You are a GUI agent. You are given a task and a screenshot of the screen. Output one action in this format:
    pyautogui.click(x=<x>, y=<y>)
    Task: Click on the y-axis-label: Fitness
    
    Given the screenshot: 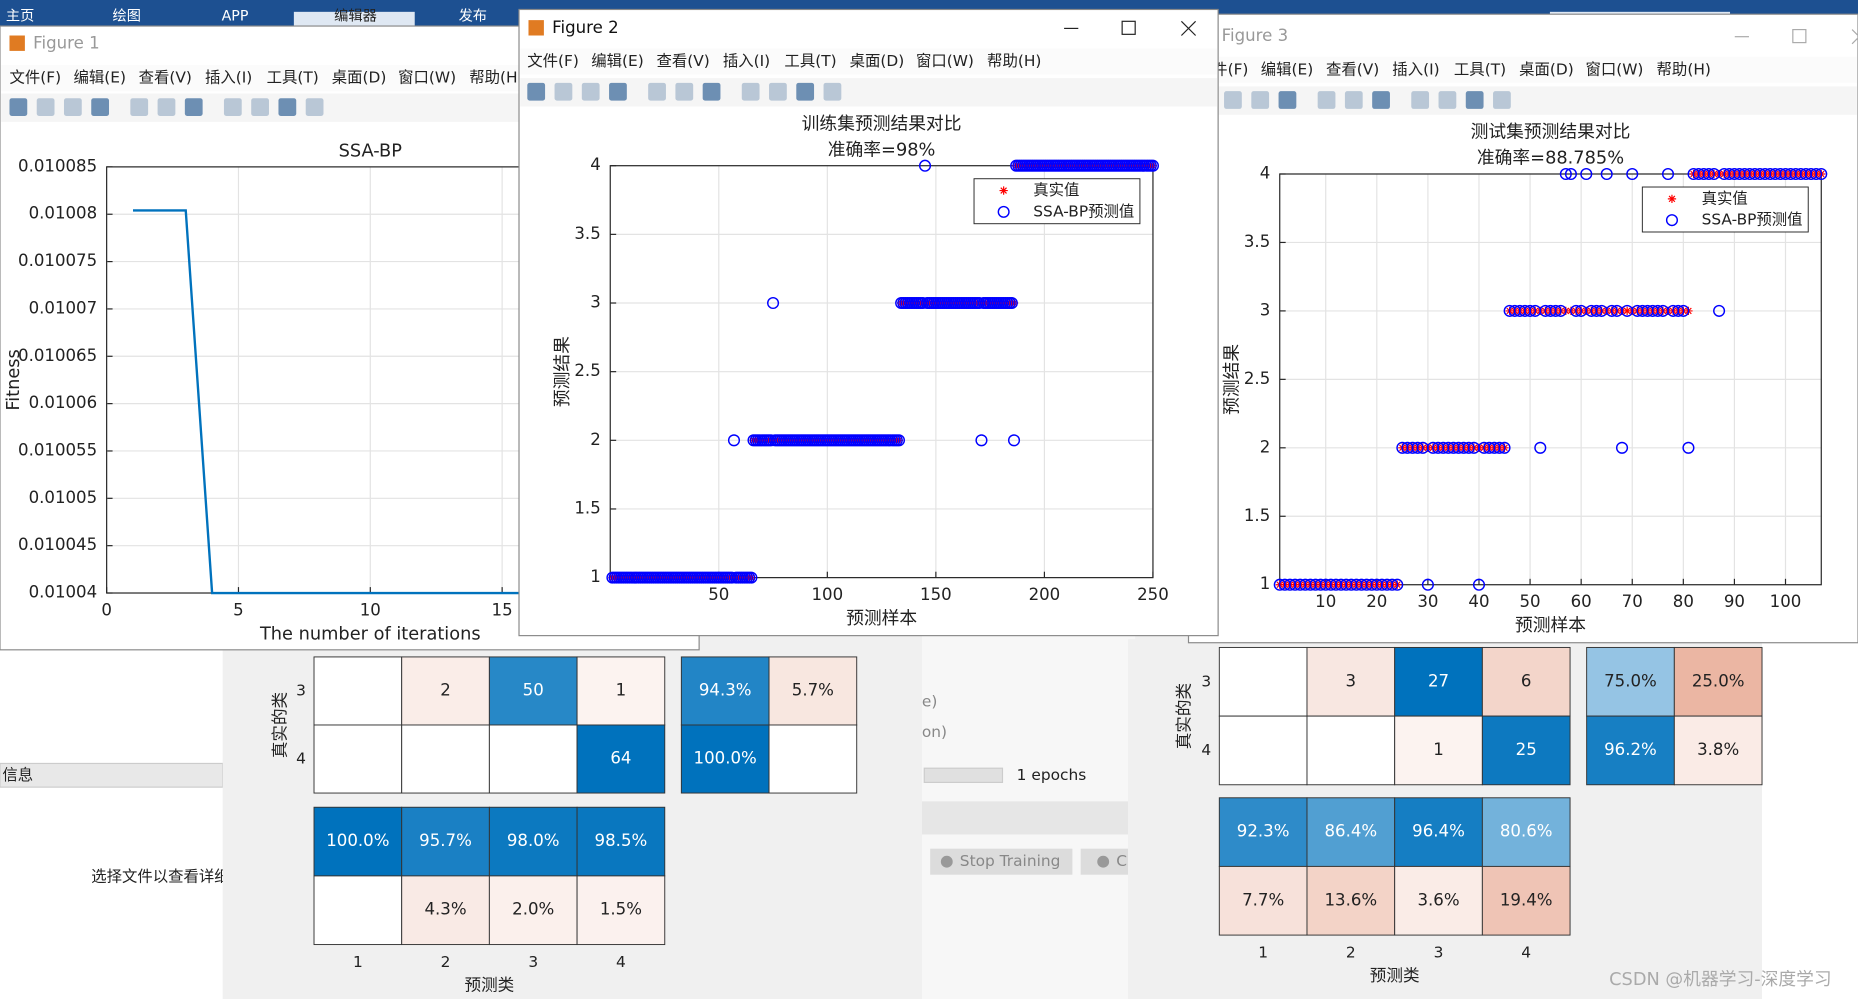 What is the action you would take?
    pyautogui.click(x=14, y=379)
    